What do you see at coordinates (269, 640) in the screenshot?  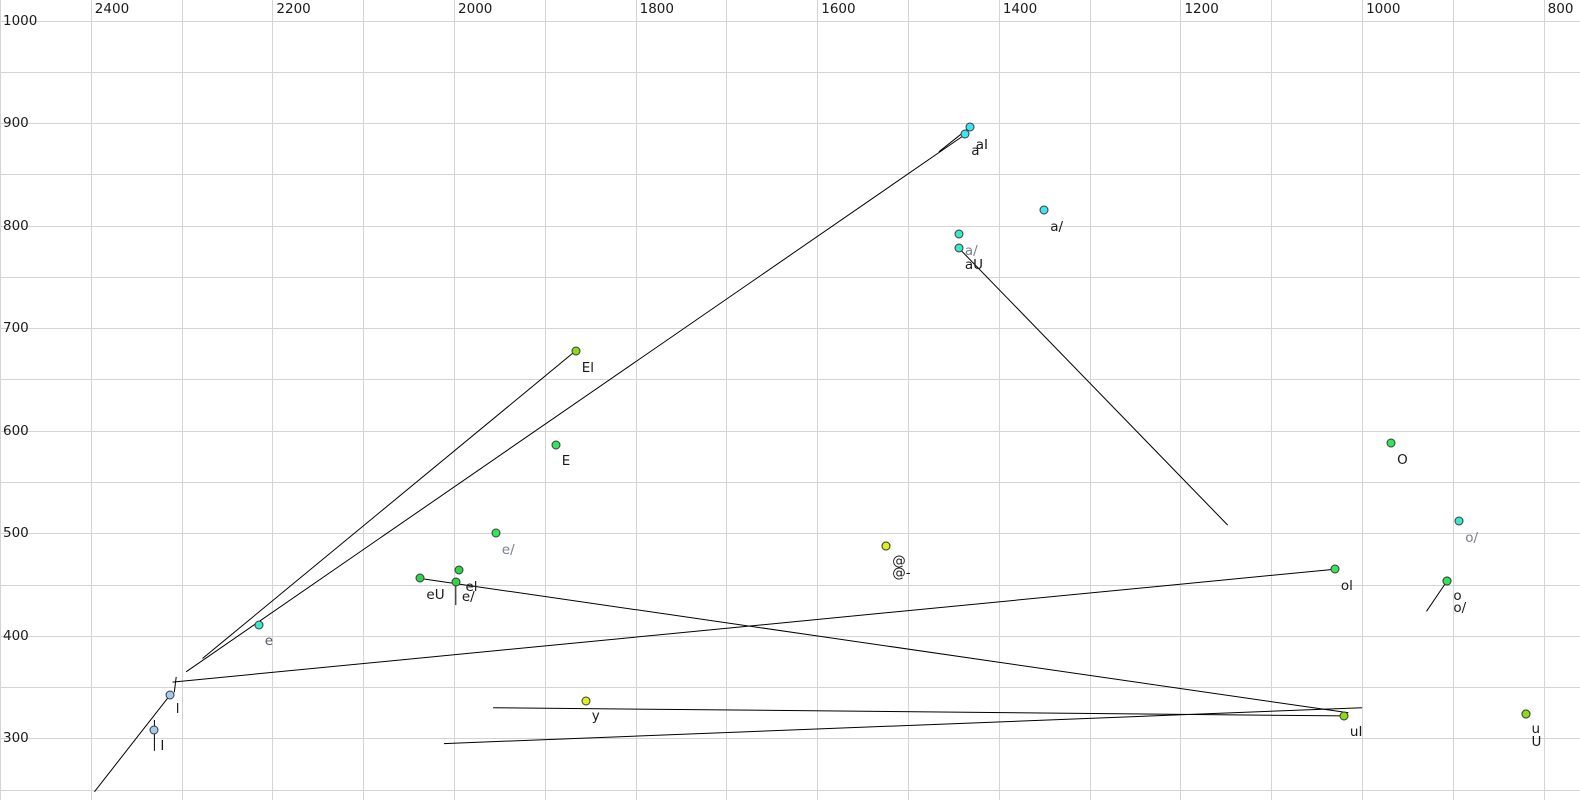 I see `data-point-label: e` at bounding box center [269, 640].